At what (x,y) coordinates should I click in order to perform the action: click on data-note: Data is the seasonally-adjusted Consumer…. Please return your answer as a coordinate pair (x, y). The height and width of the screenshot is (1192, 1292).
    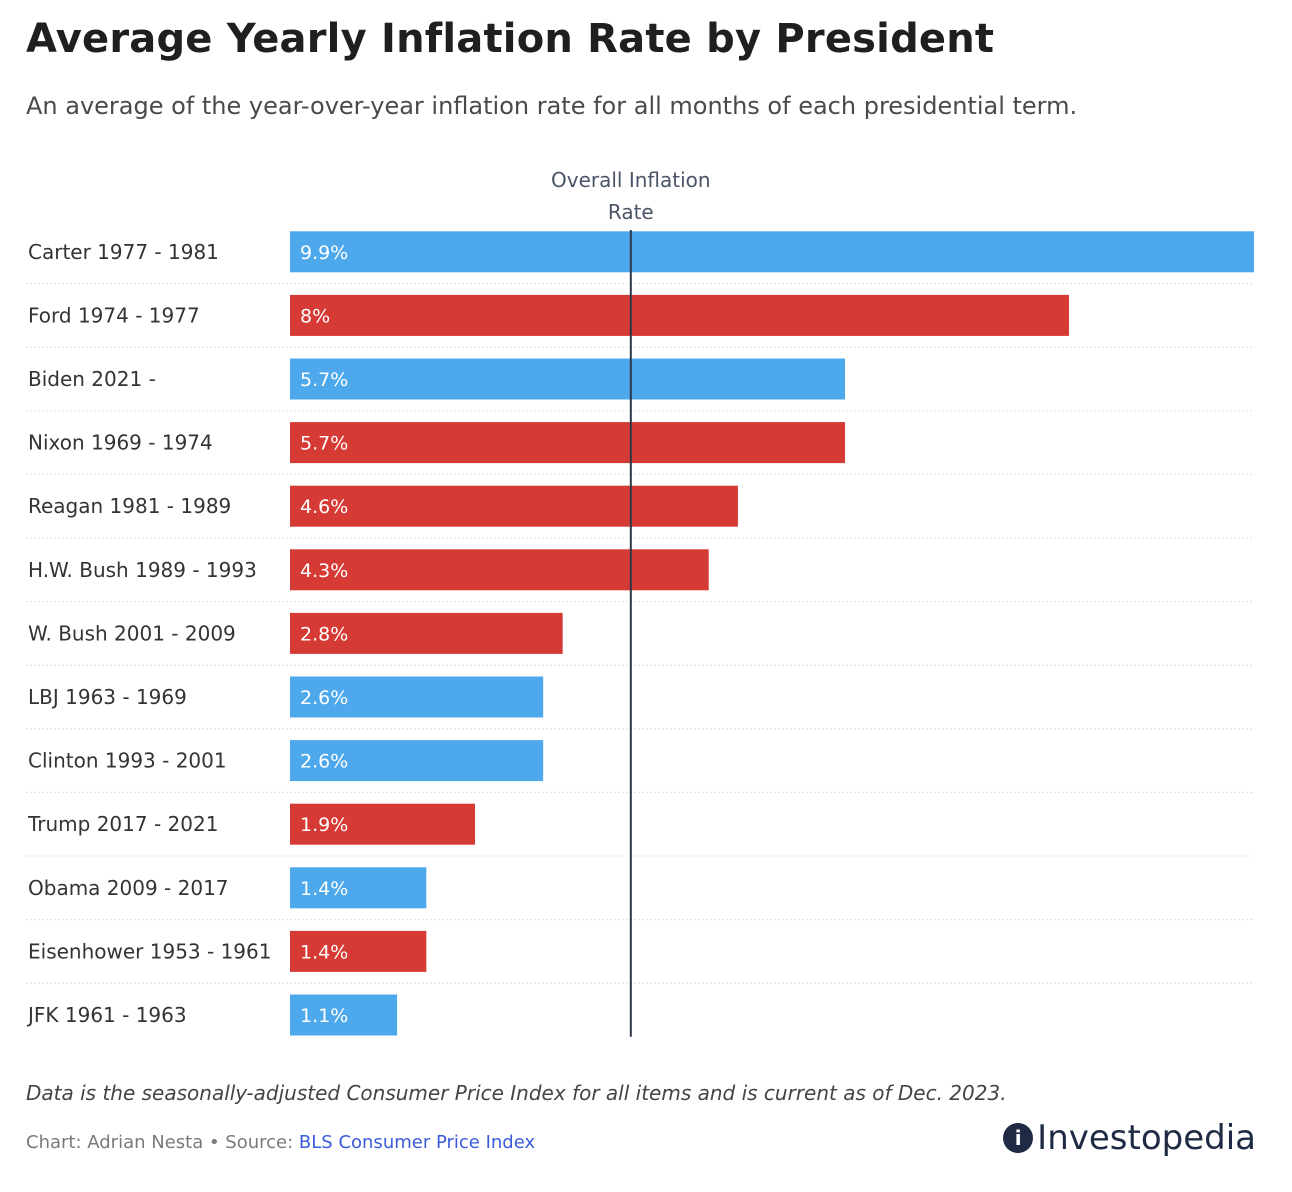
    Looking at the image, I should click on (516, 1093).